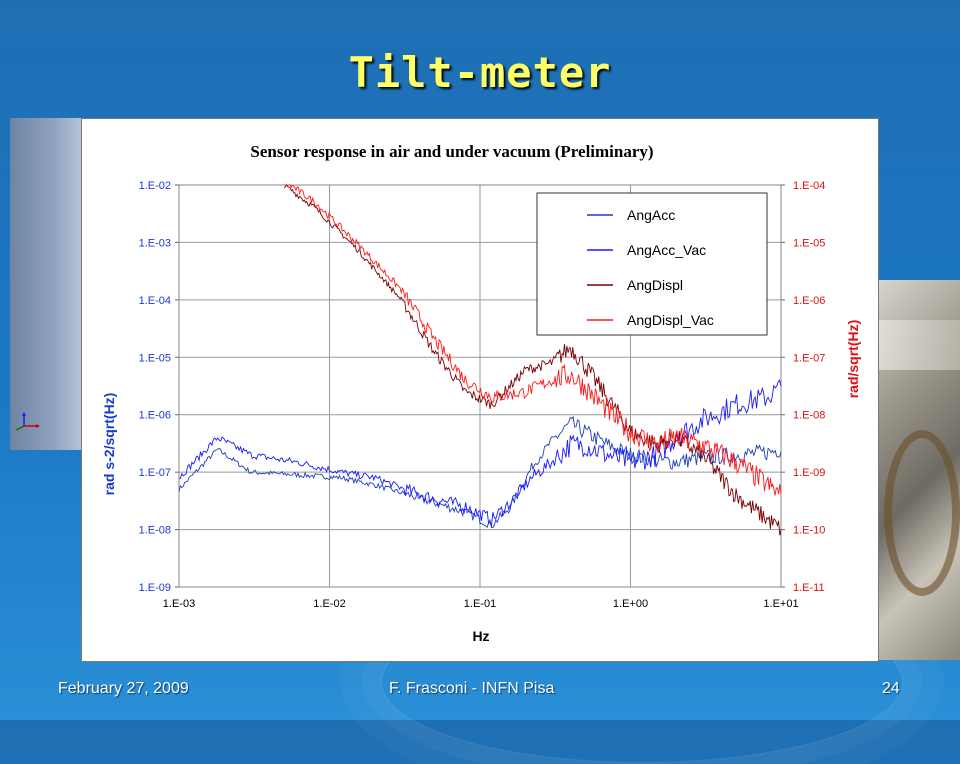  What do you see at coordinates (655, 285) in the screenshot?
I see `legend-label: AngDispl` at bounding box center [655, 285].